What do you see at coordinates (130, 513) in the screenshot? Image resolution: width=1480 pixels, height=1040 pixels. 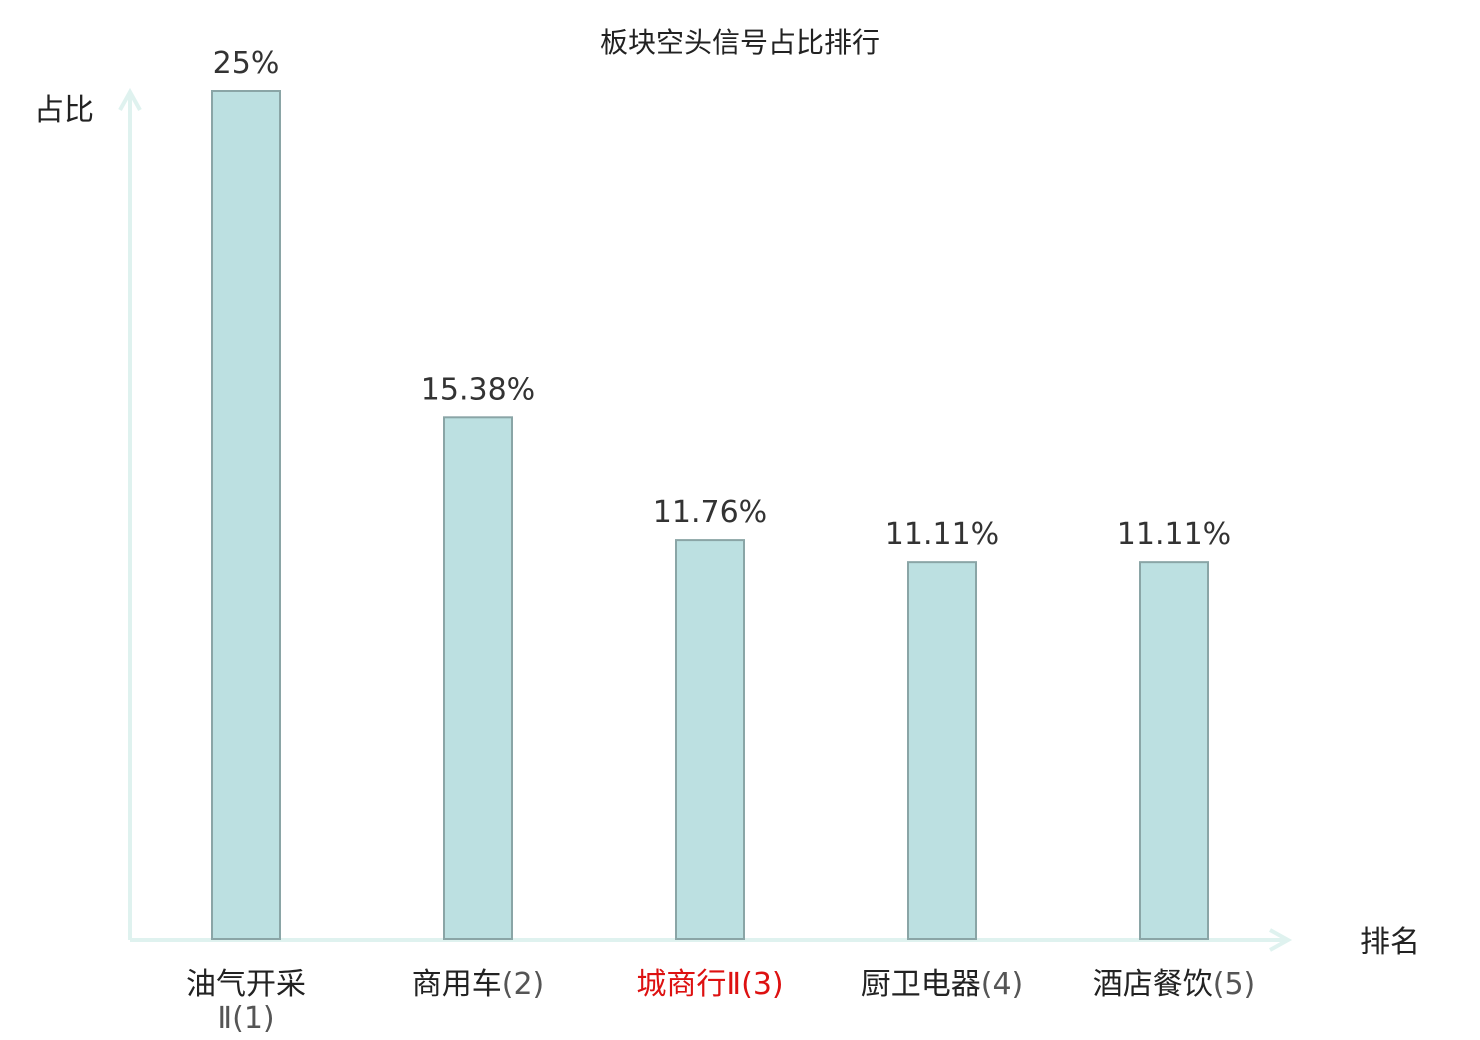 I see `y-axis` at bounding box center [130, 513].